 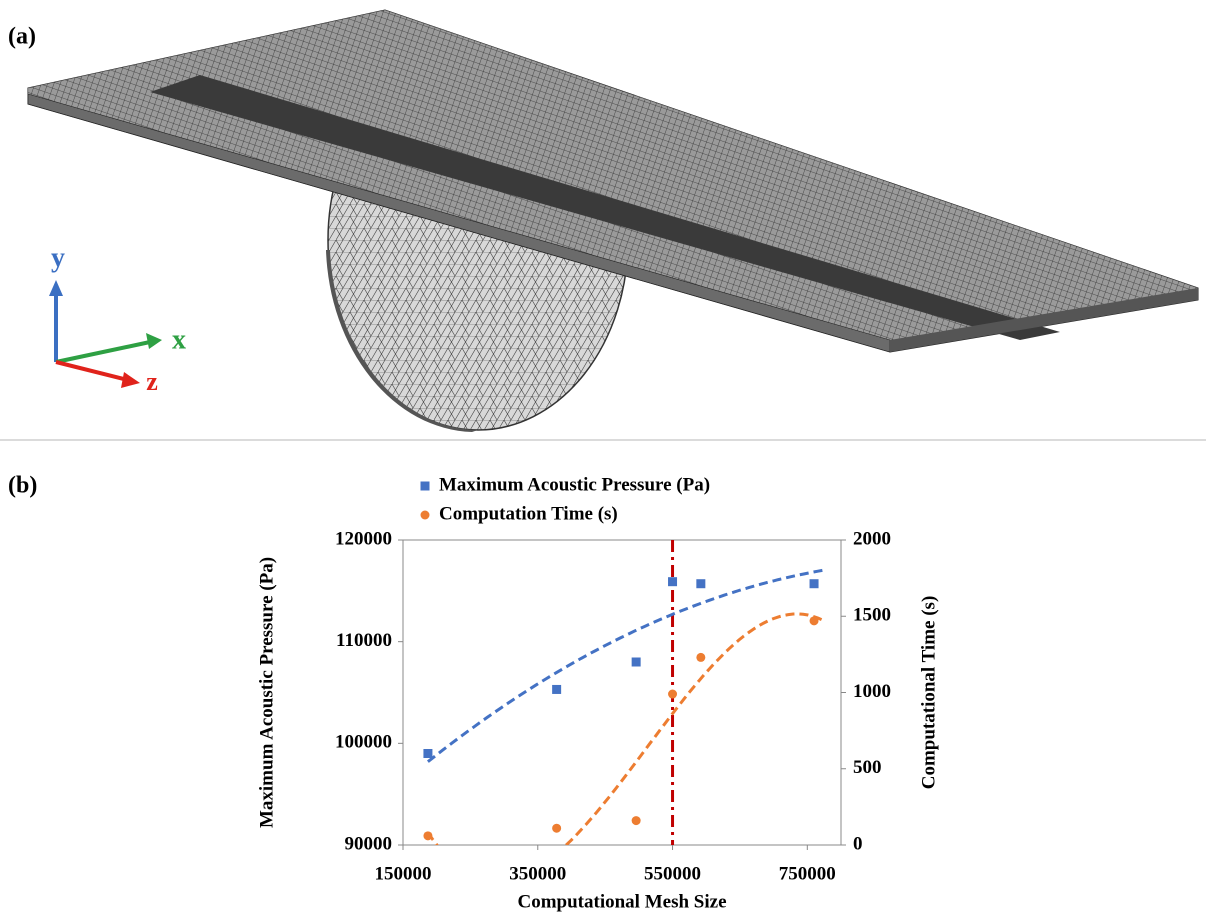 I want to click on y2-tick-label: 500, so click(x=867, y=767).